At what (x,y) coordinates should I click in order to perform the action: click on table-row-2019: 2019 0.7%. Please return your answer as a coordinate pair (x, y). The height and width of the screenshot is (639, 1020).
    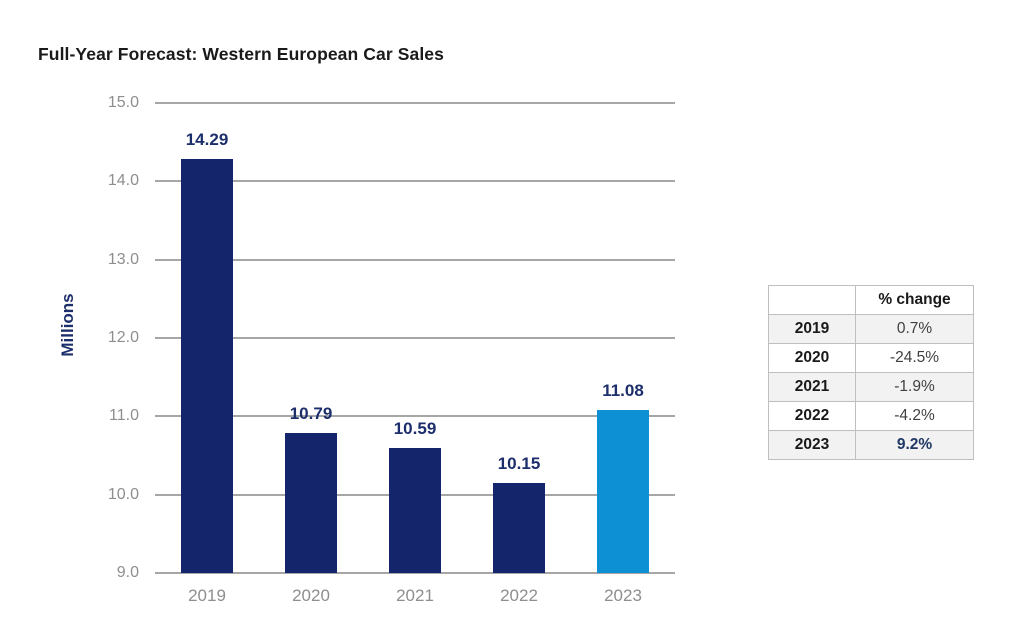
    Looking at the image, I should click on (871, 329).